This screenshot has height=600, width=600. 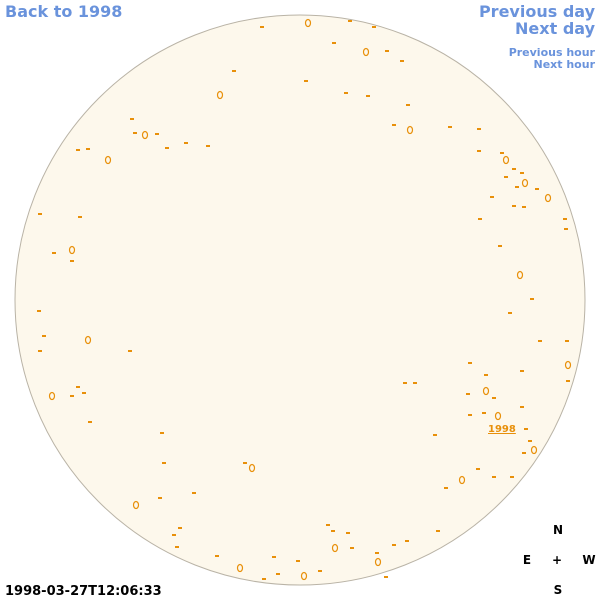 I want to click on back-link: Back to 1998, so click(x=63, y=11).